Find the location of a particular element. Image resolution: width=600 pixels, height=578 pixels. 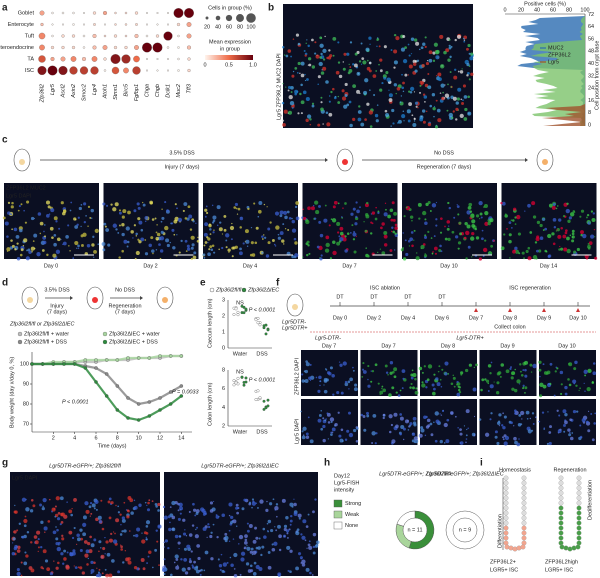

legend-entry: ZFP36L2 is located at coordinates (559, 55).